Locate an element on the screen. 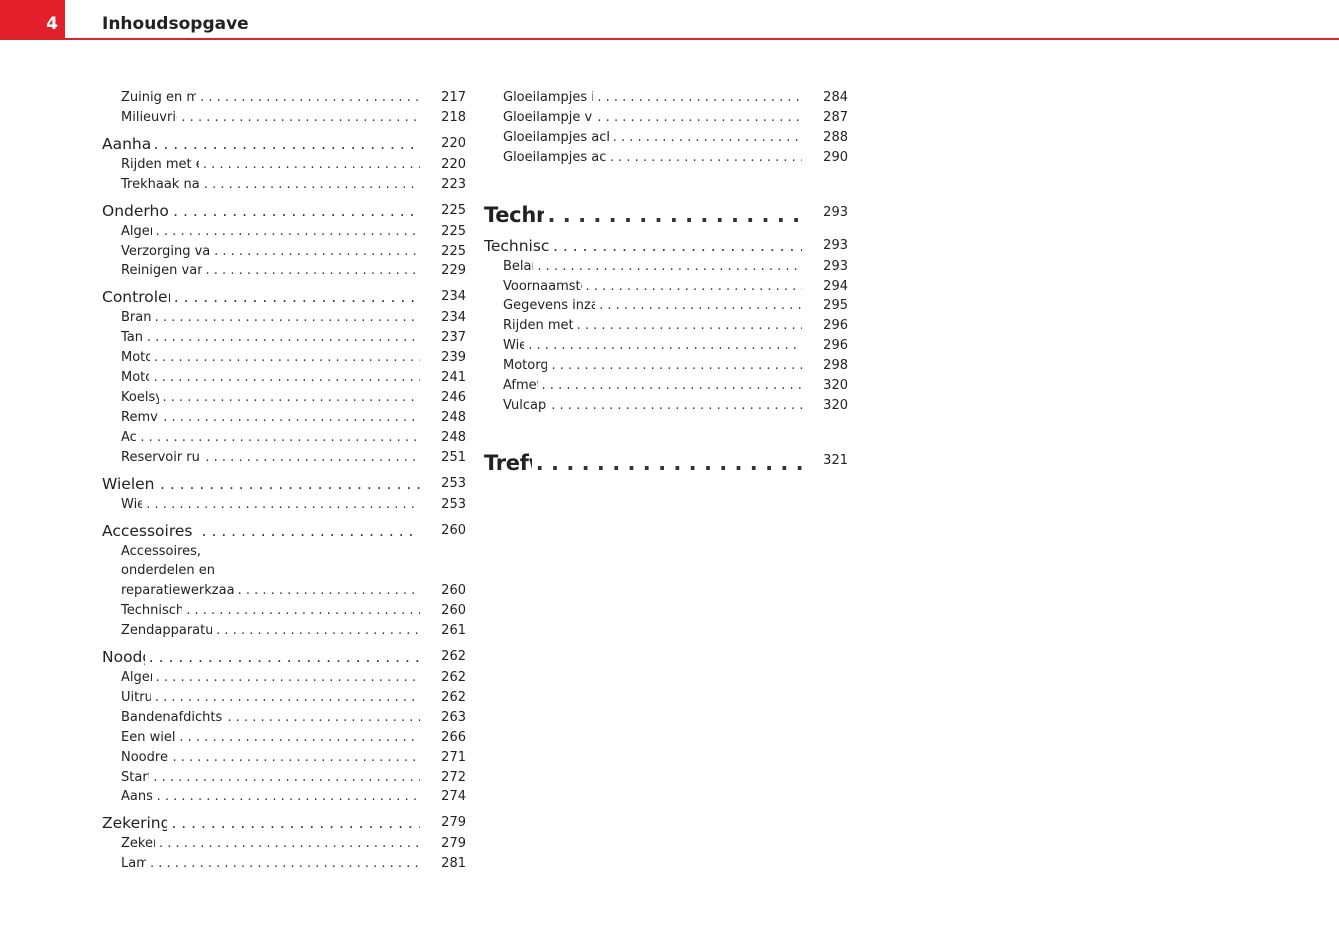 The height and width of the screenshot is (945, 1339). toc-entry-label: Koelsysteem is located at coordinates (140, 397).